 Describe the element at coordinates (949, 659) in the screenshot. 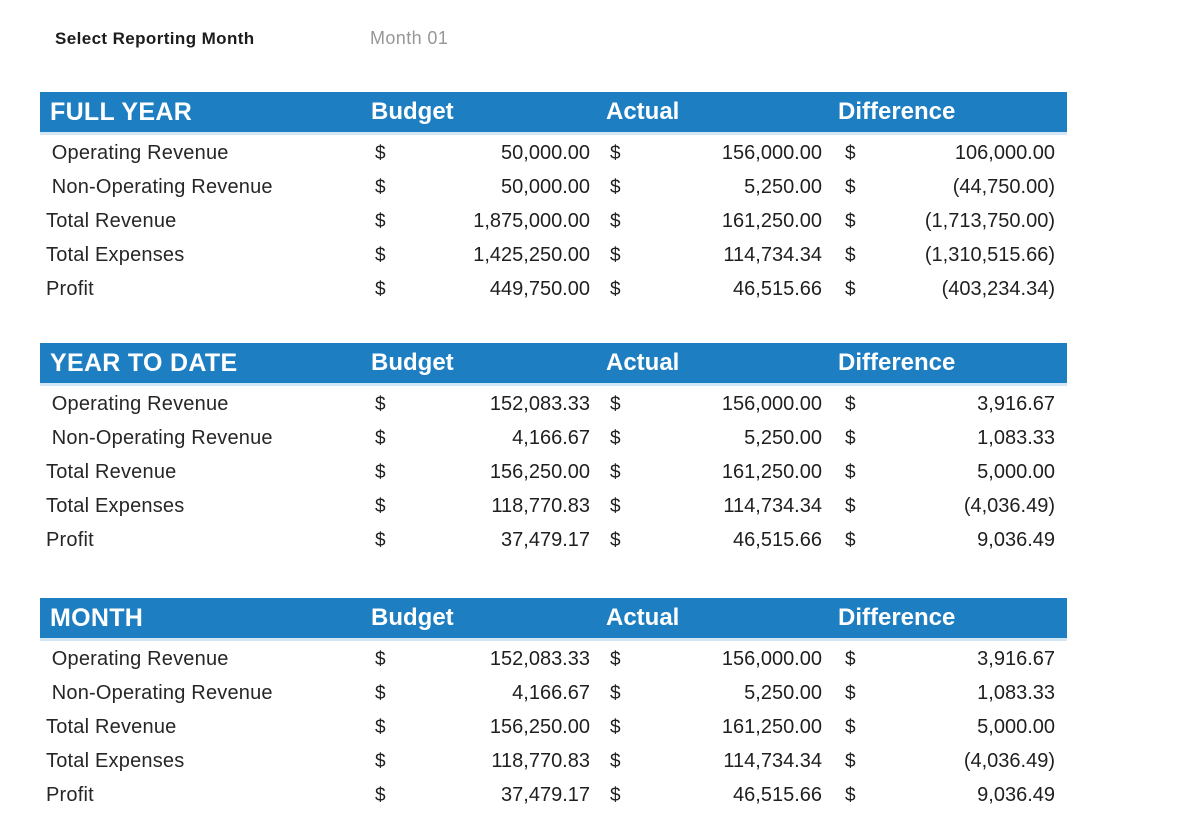

I see `cell-difference: $3,916.67` at that location.